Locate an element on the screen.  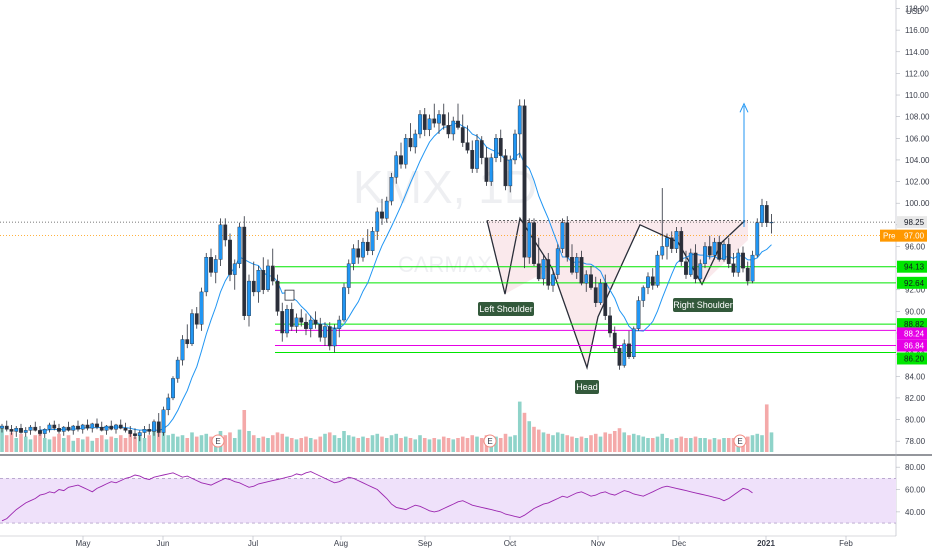
x-tick-label: Jun is located at coordinates (163, 543).